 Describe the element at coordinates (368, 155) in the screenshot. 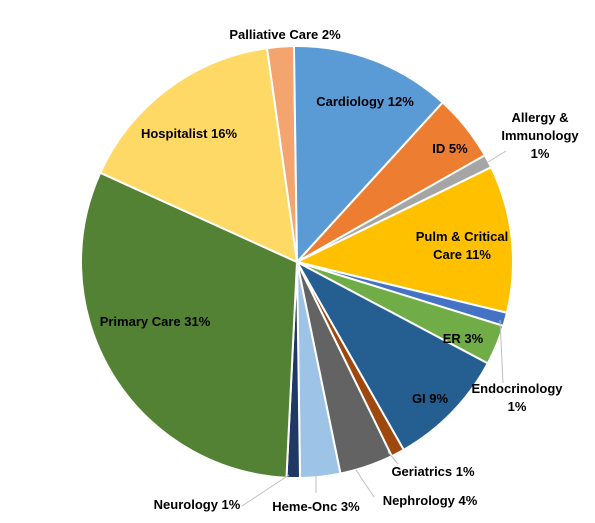

I see `pie-slice-cardiology` at that location.